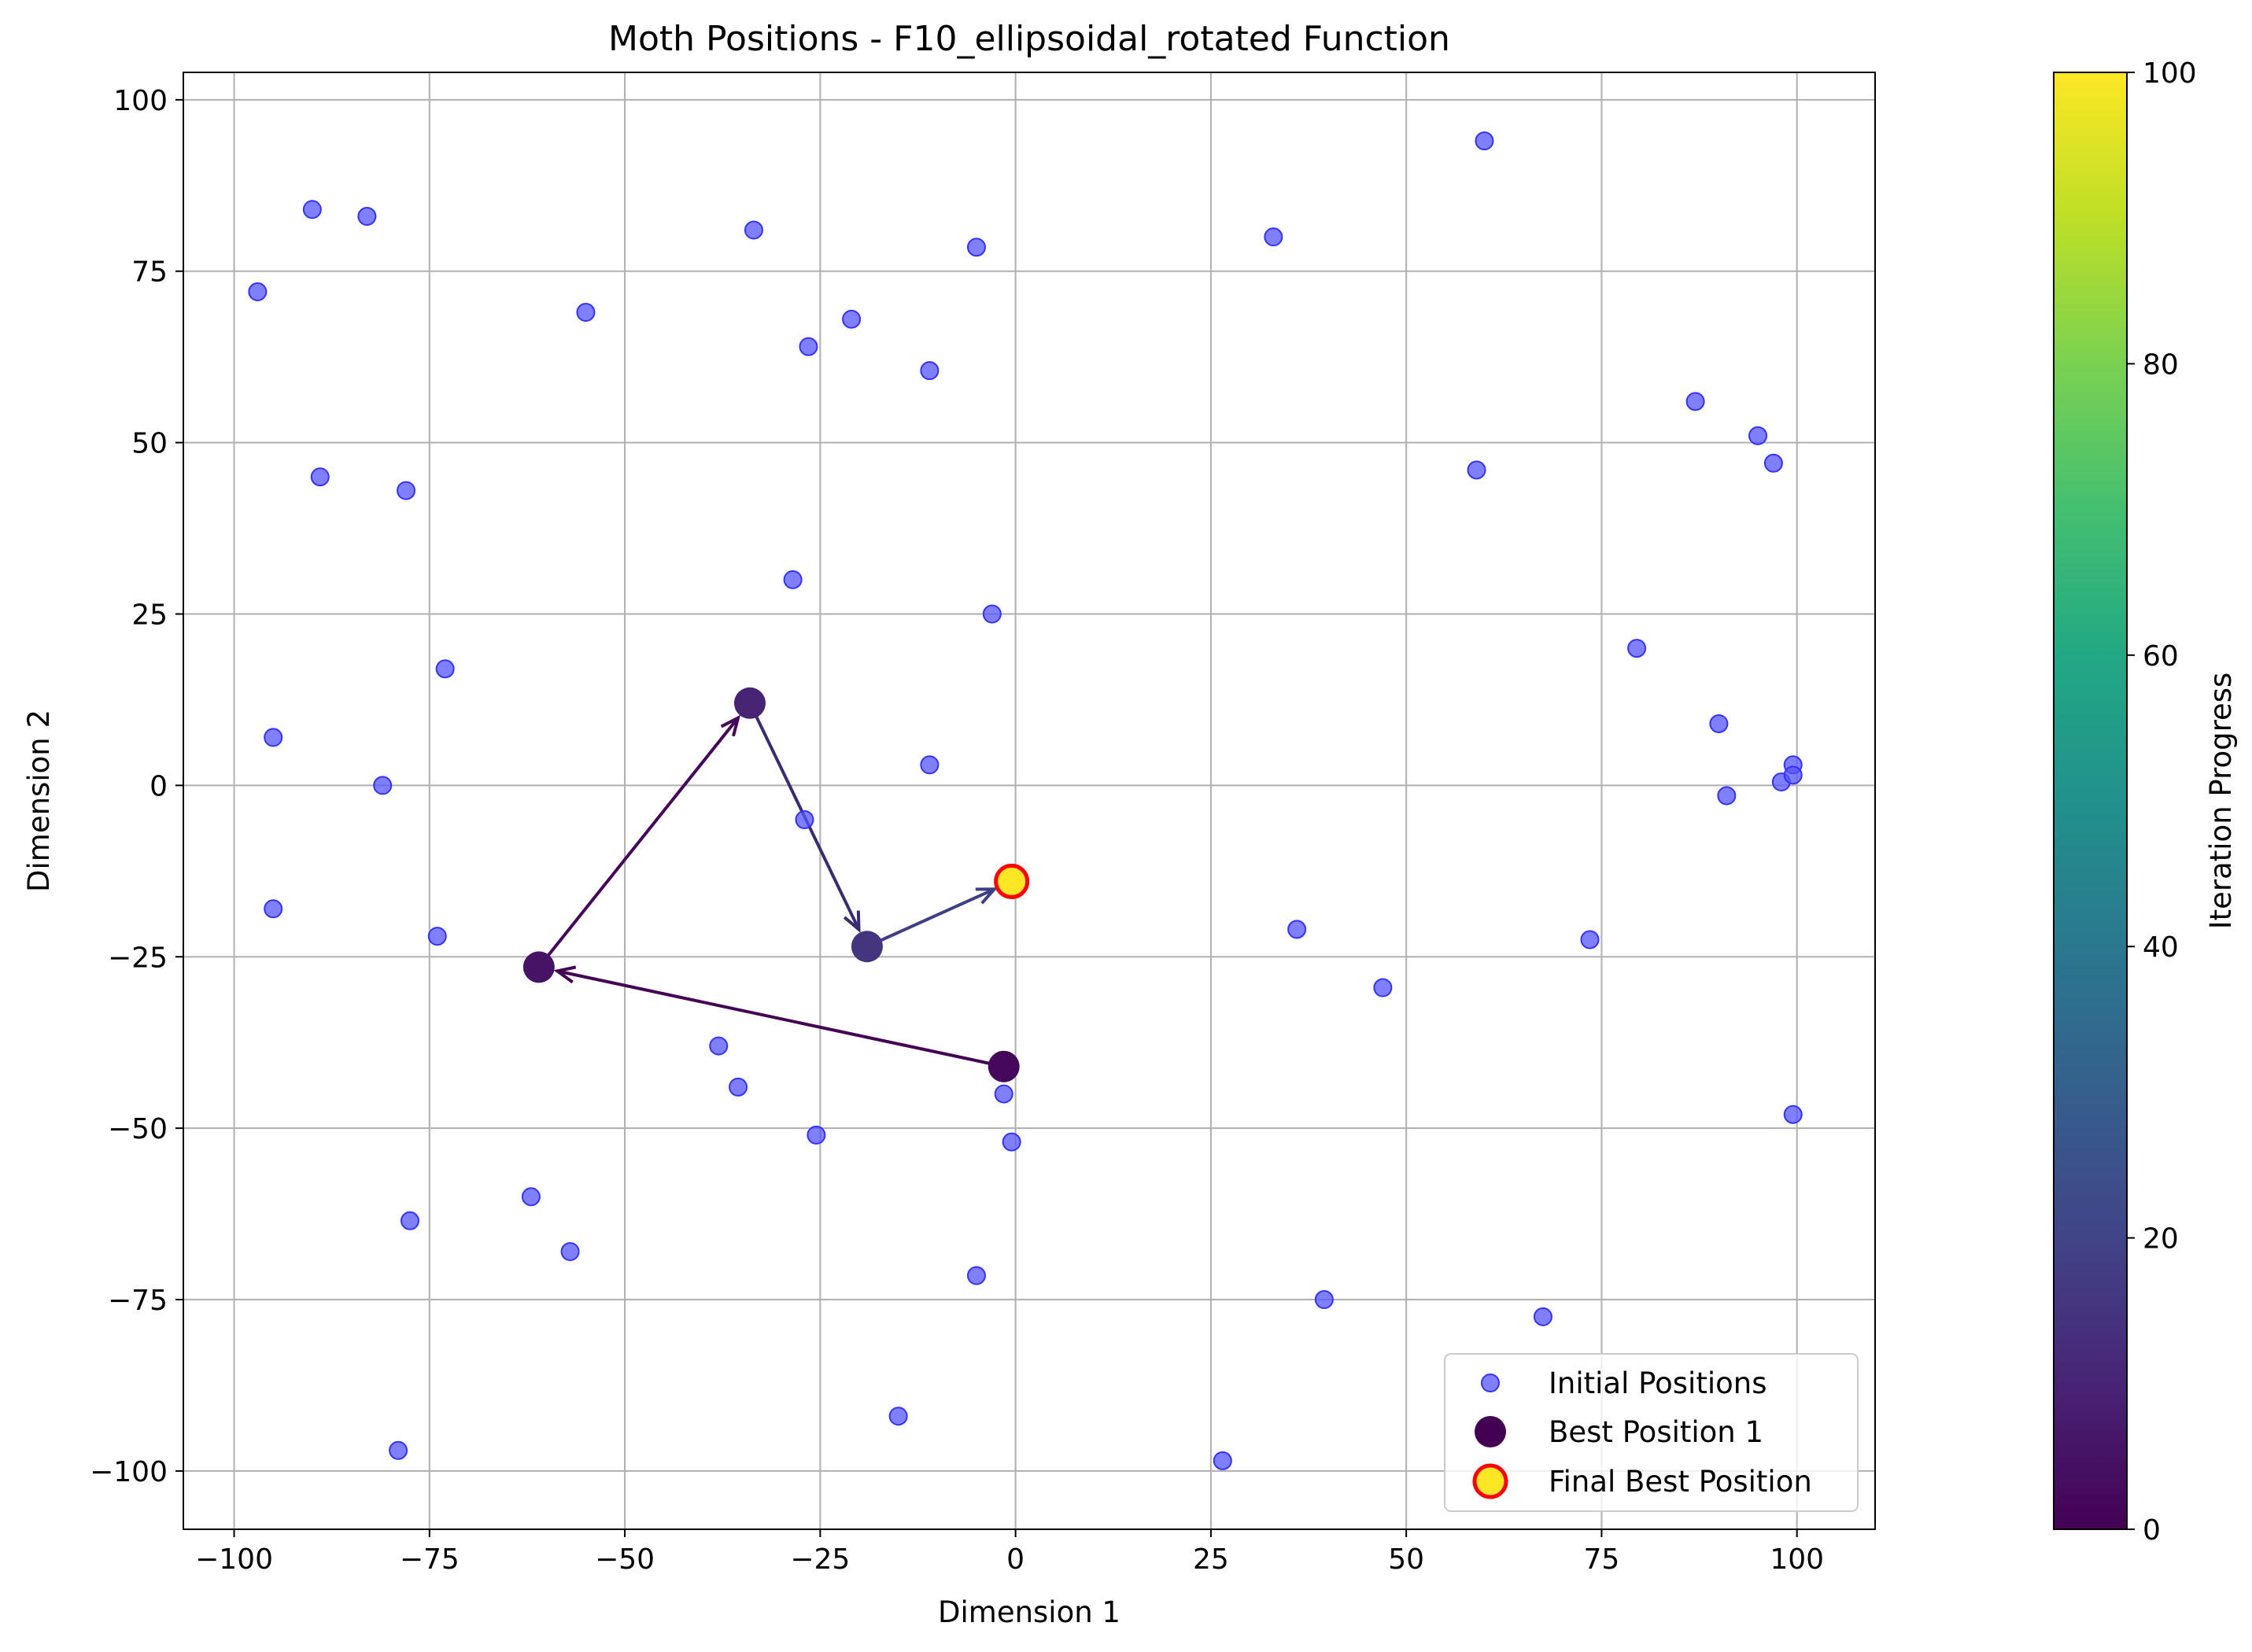  I want to click on x-axis-ticks: −100 −75 −50 −25 0 25 50 75 100, so click(1009, 1552).